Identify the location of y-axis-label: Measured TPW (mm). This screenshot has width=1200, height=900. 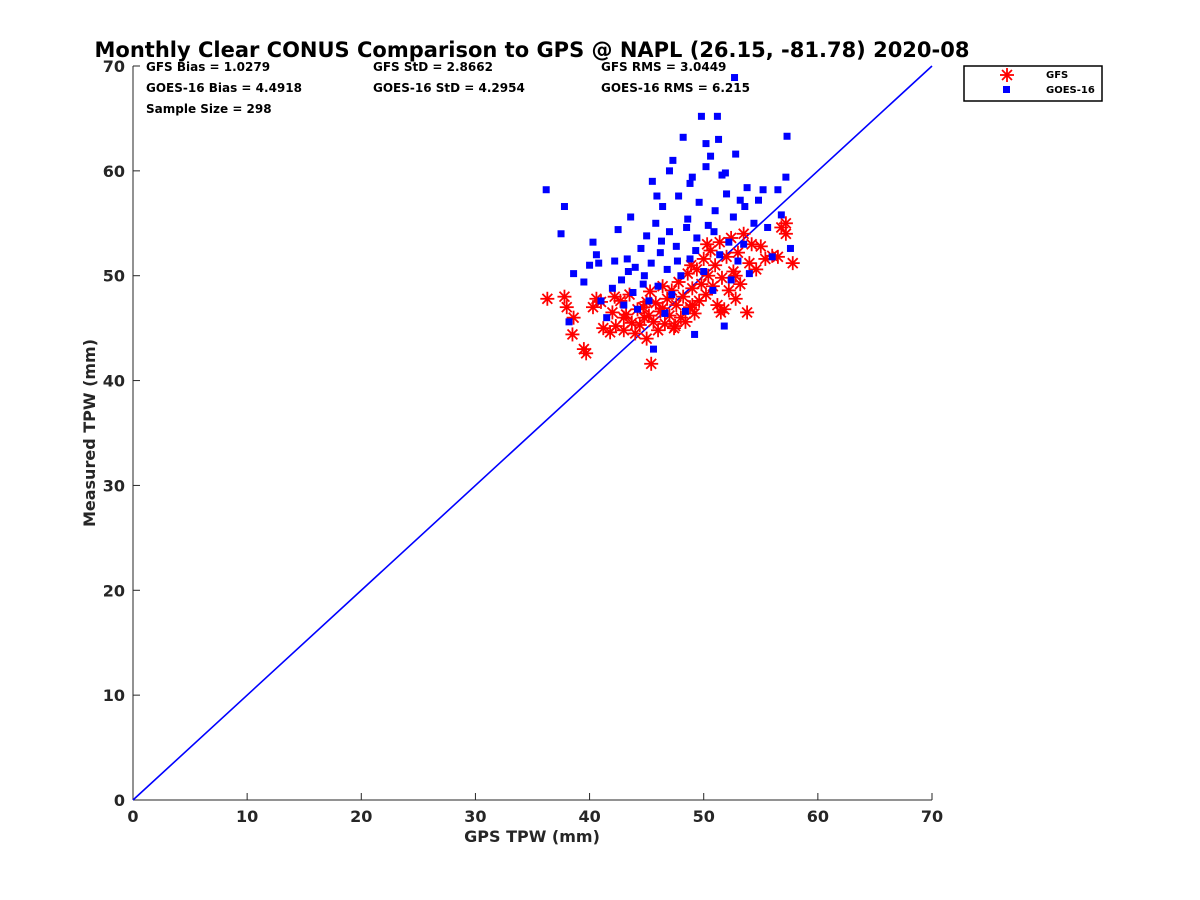
(89, 433).